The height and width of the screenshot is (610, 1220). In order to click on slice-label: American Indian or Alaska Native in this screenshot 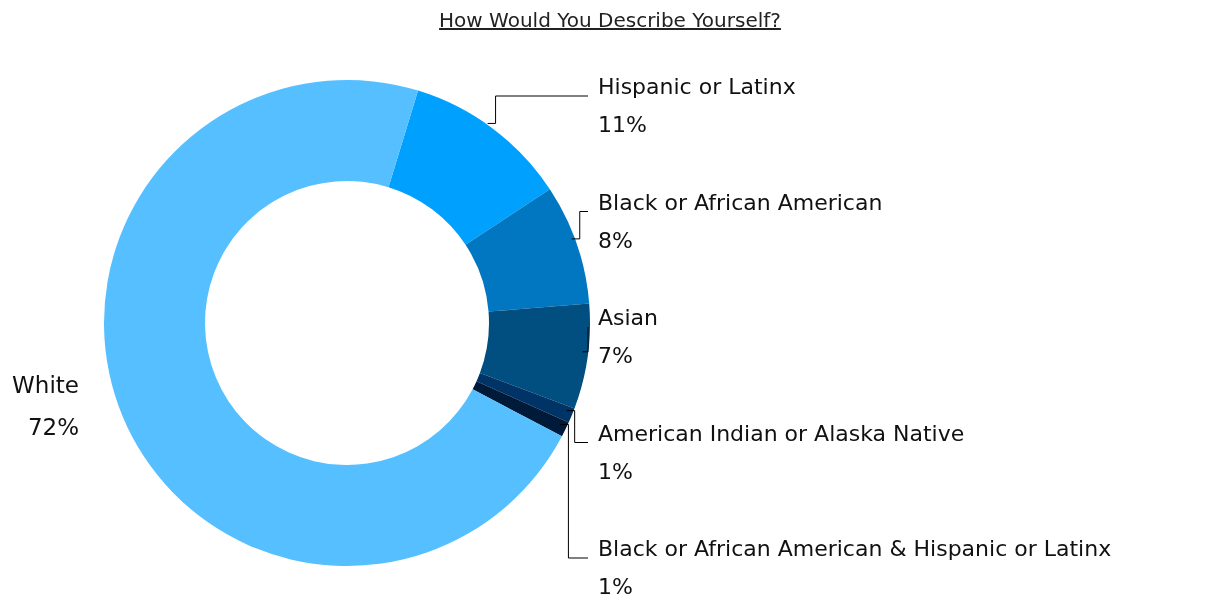, I will do `click(781, 433)`.